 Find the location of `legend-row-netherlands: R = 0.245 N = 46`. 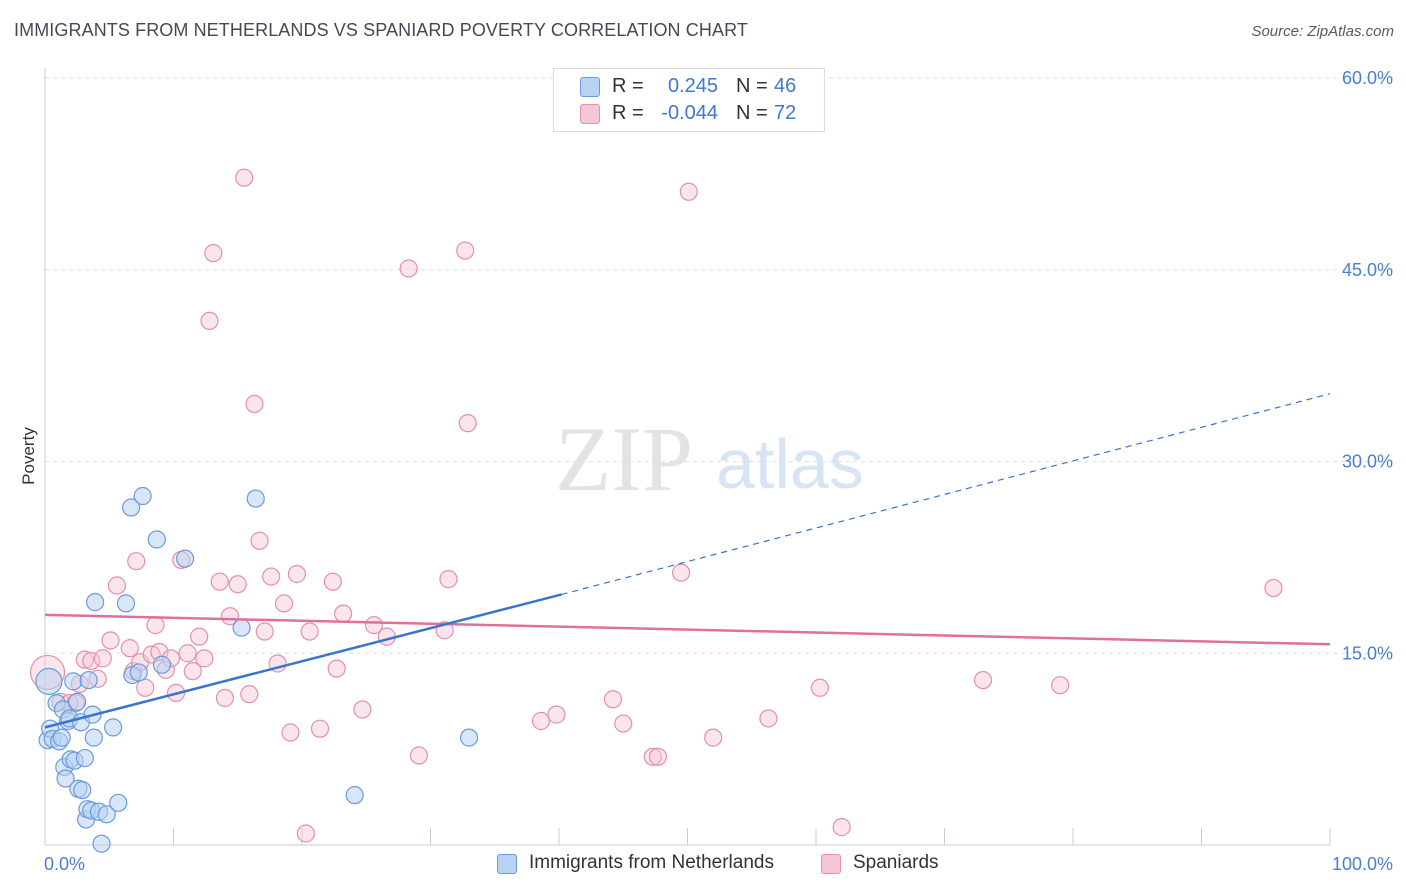

legend-row-netherlands: R = 0.245 N = 46 is located at coordinates (689, 86).